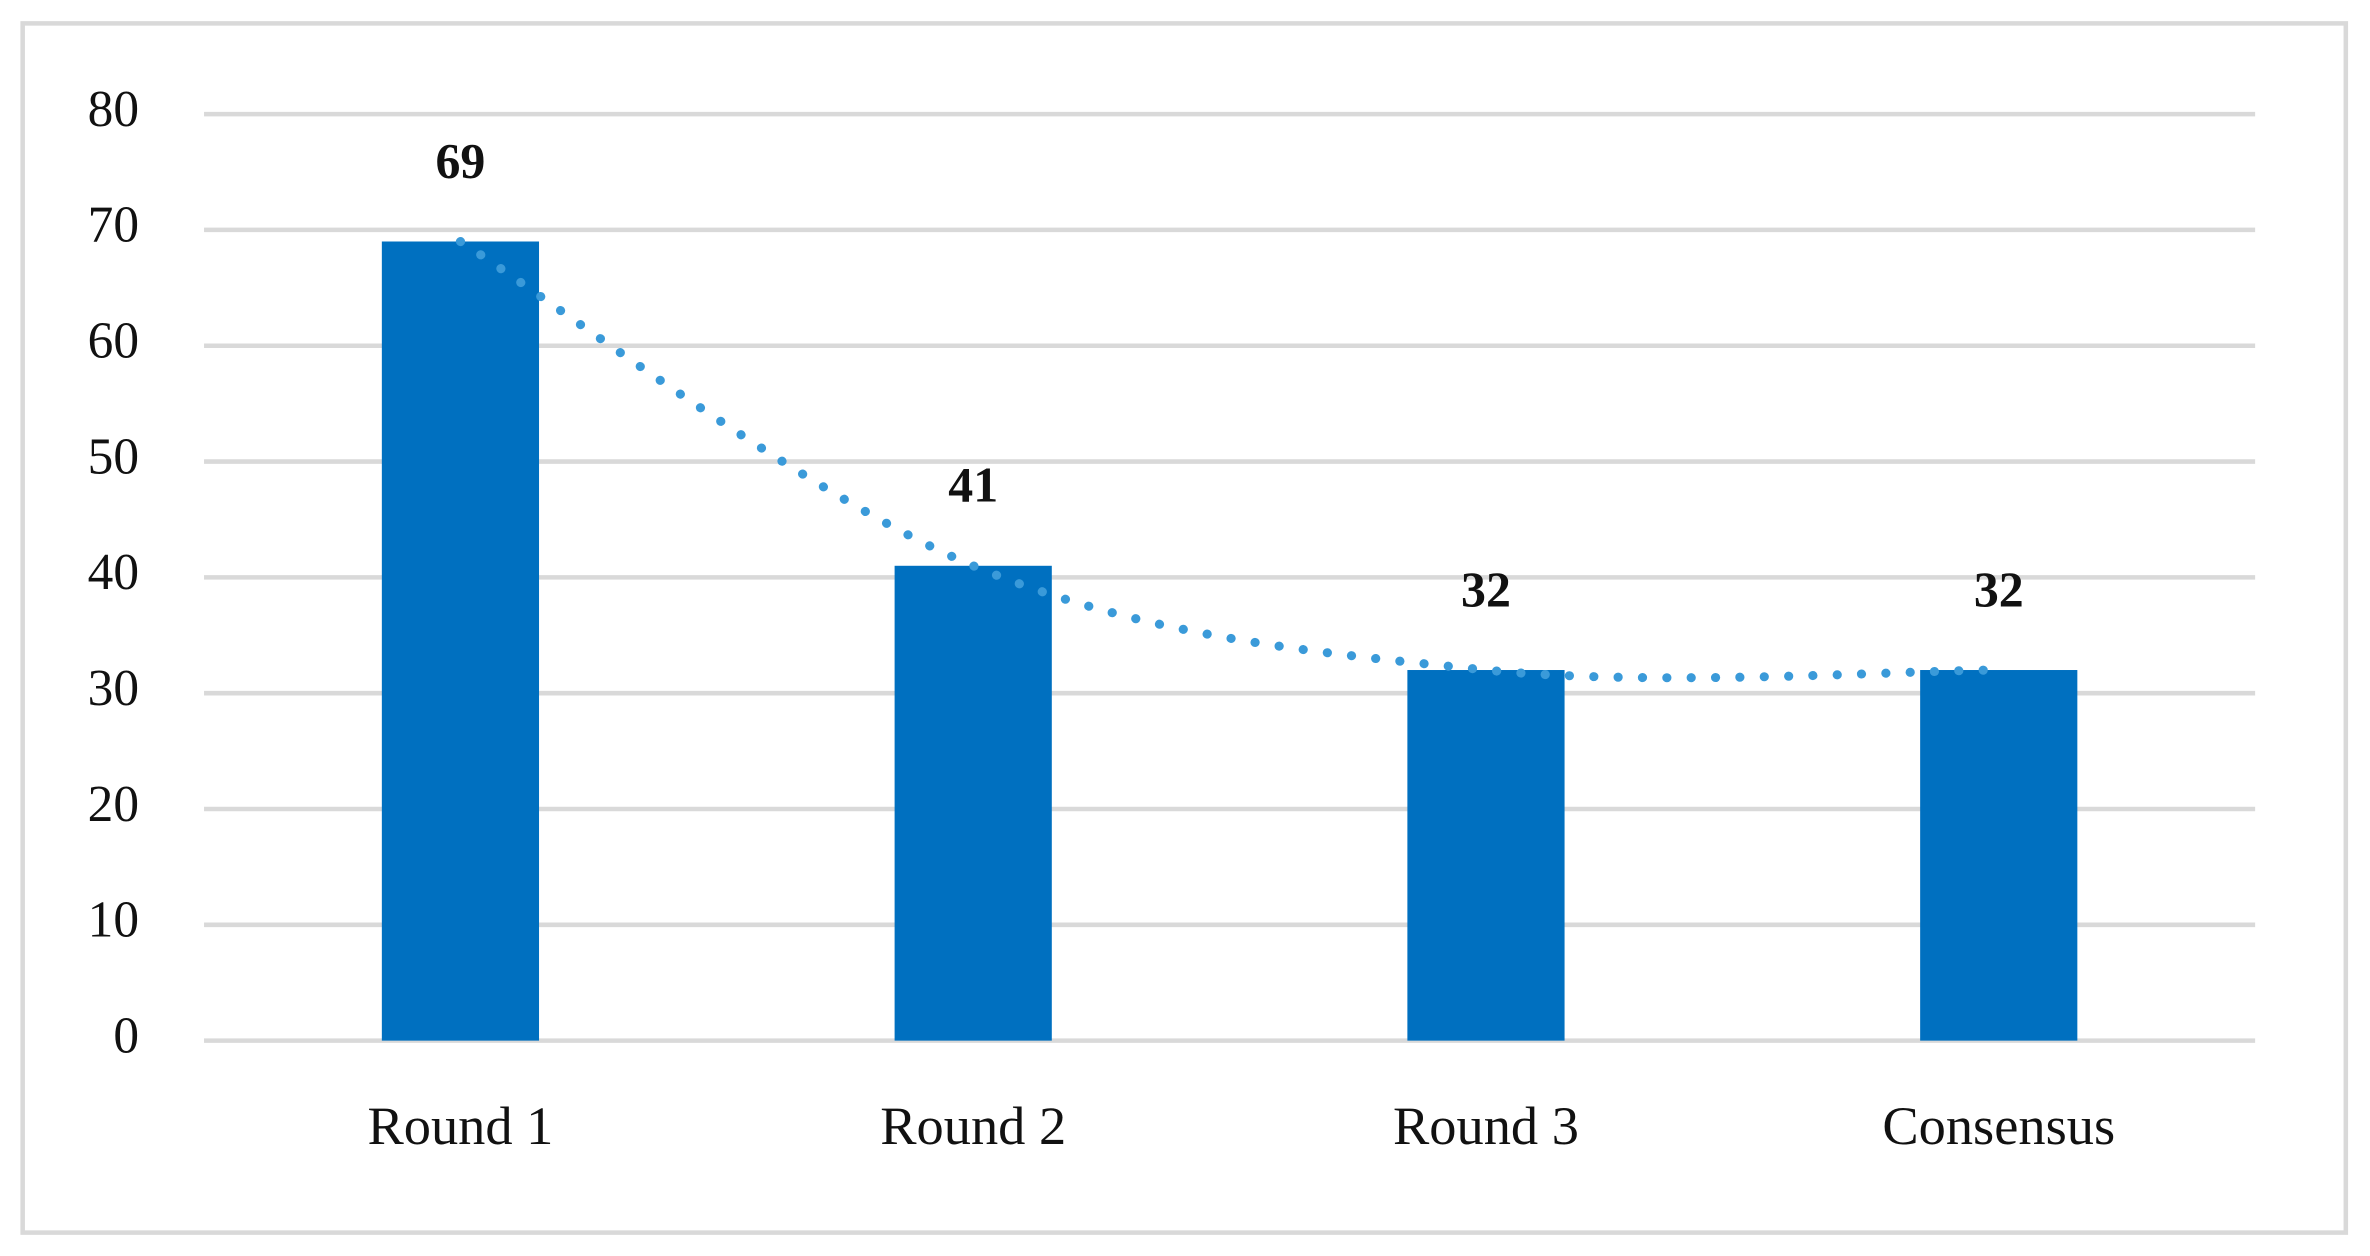  What do you see at coordinates (460, 1126) in the screenshot?
I see `x-tick-label: Round 1` at bounding box center [460, 1126].